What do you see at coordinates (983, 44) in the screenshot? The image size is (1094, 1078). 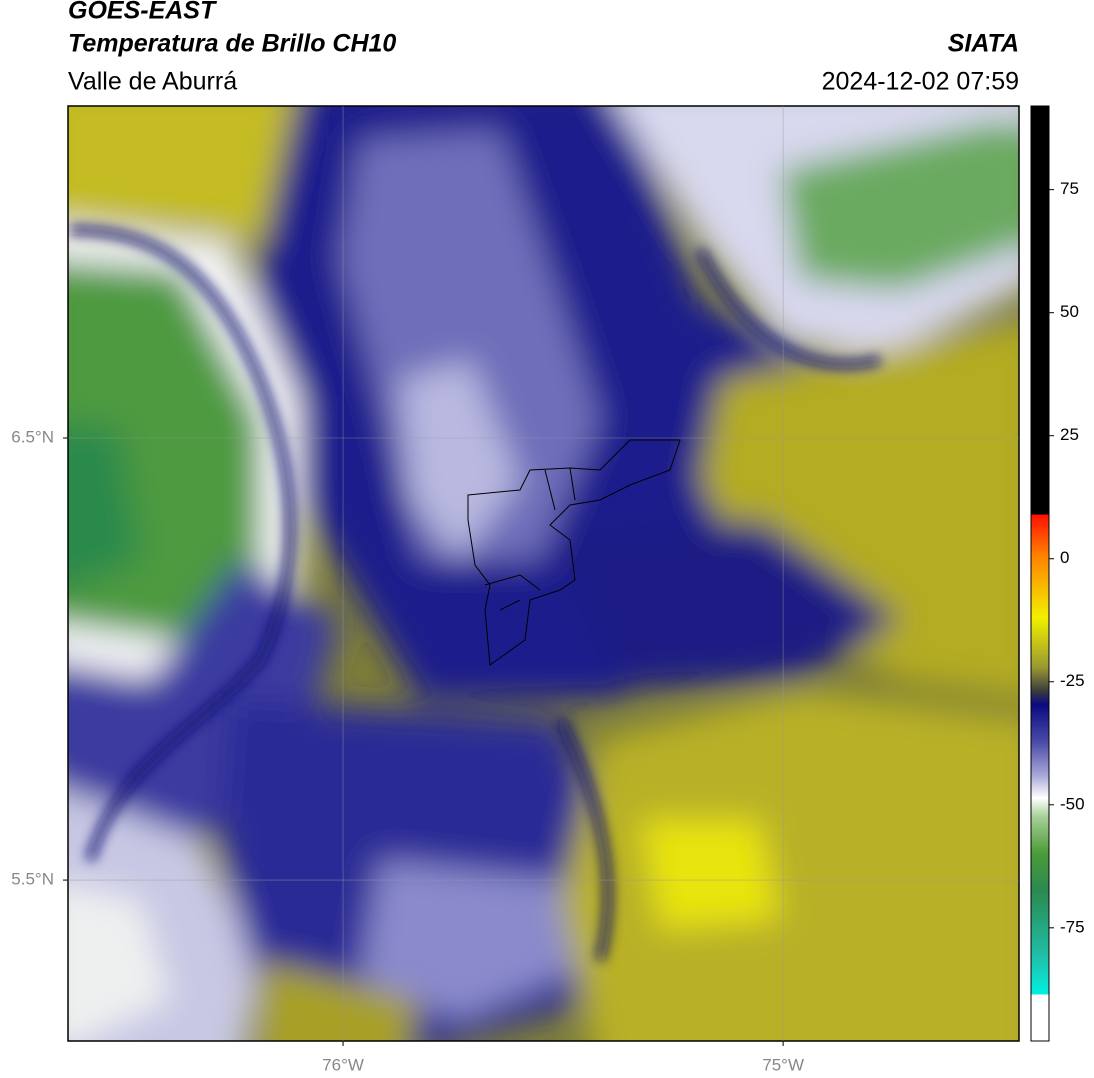 I see `source: SIATA` at bounding box center [983, 44].